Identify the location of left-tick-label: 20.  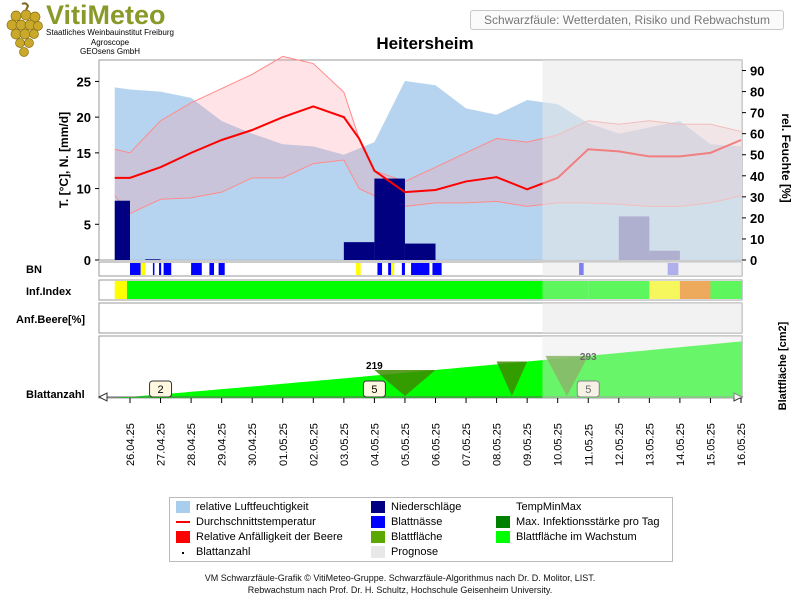
(84, 117).